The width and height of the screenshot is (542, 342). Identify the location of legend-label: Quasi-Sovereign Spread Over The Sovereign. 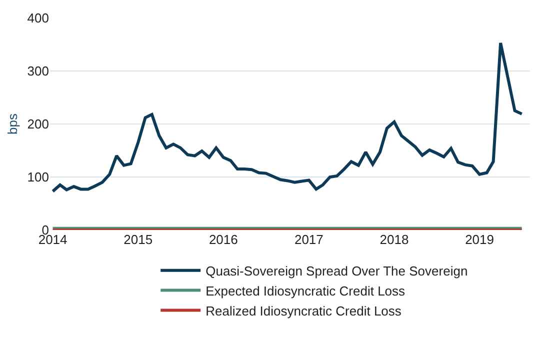
(337, 270).